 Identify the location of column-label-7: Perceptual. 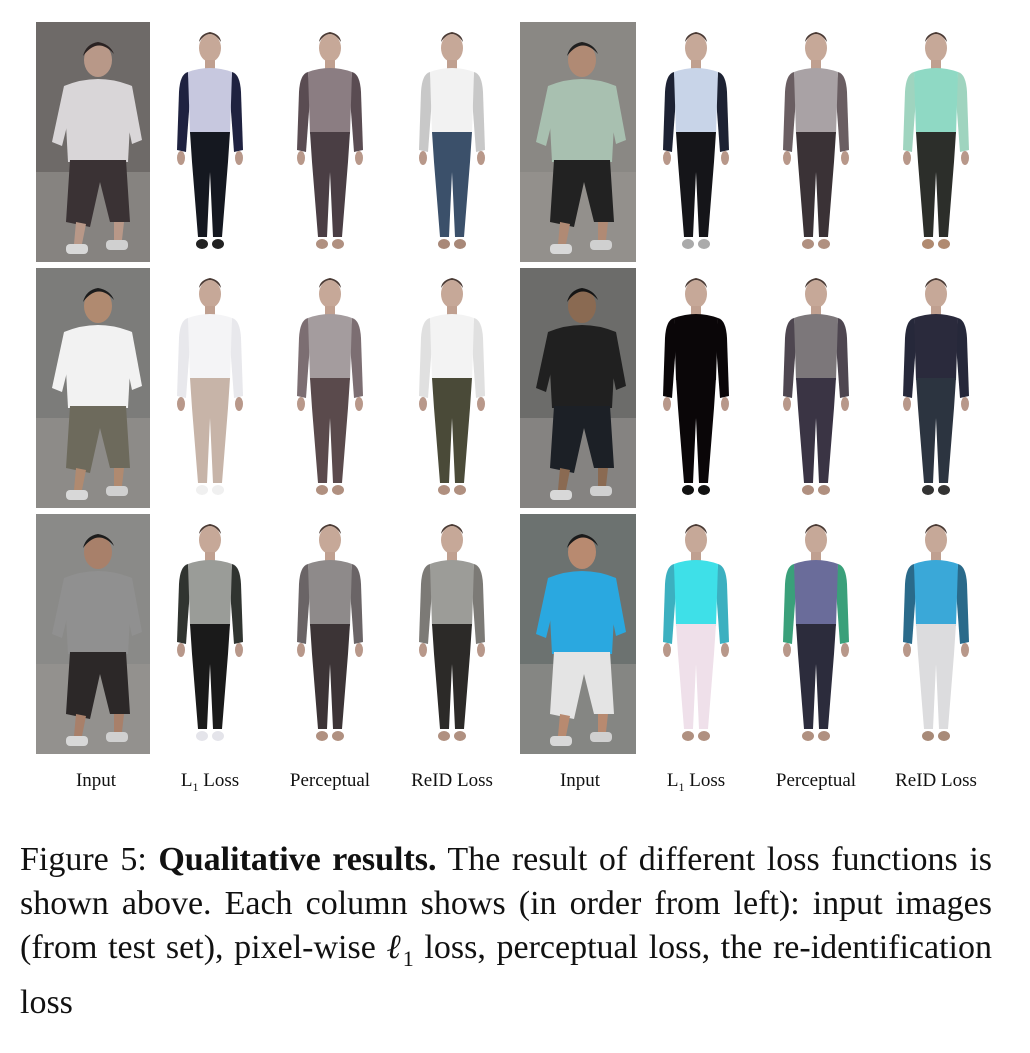
(816, 780).